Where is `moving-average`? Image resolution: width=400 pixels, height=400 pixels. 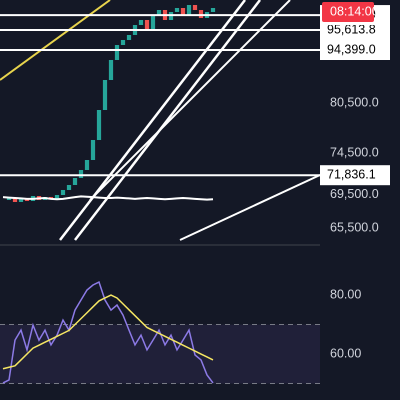 moving-average is located at coordinates (108, 198).